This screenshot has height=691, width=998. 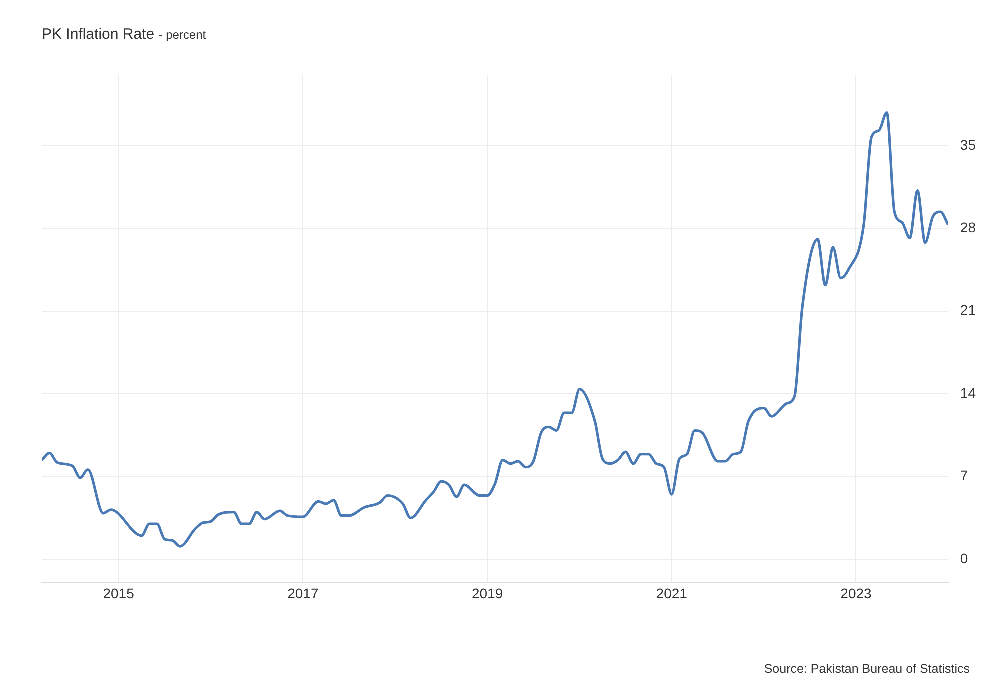 What do you see at coordinates (968, 310) in the screenshot?
I see `y-tick-label: 21` at bounding box center [968, 310].